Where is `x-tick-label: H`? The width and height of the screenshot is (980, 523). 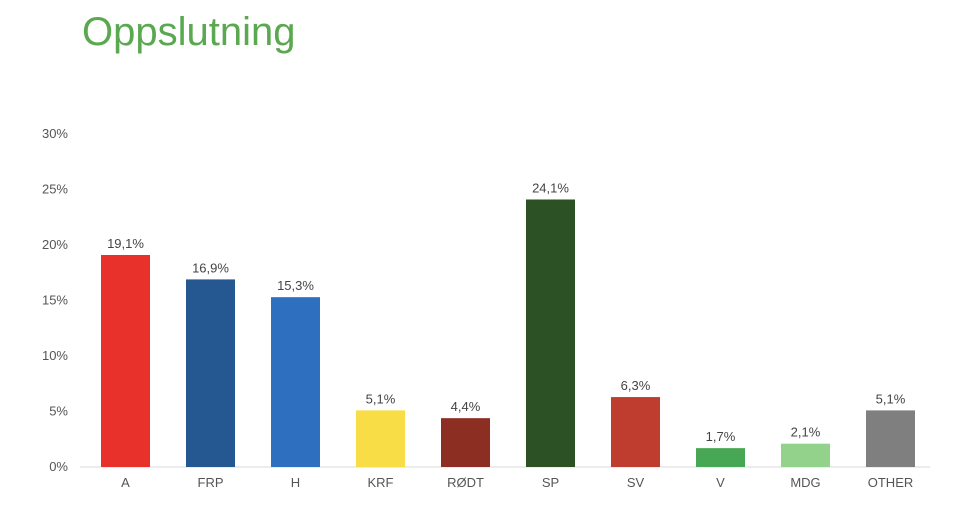
x-tick-label: H is located at coordinates (295, 482).